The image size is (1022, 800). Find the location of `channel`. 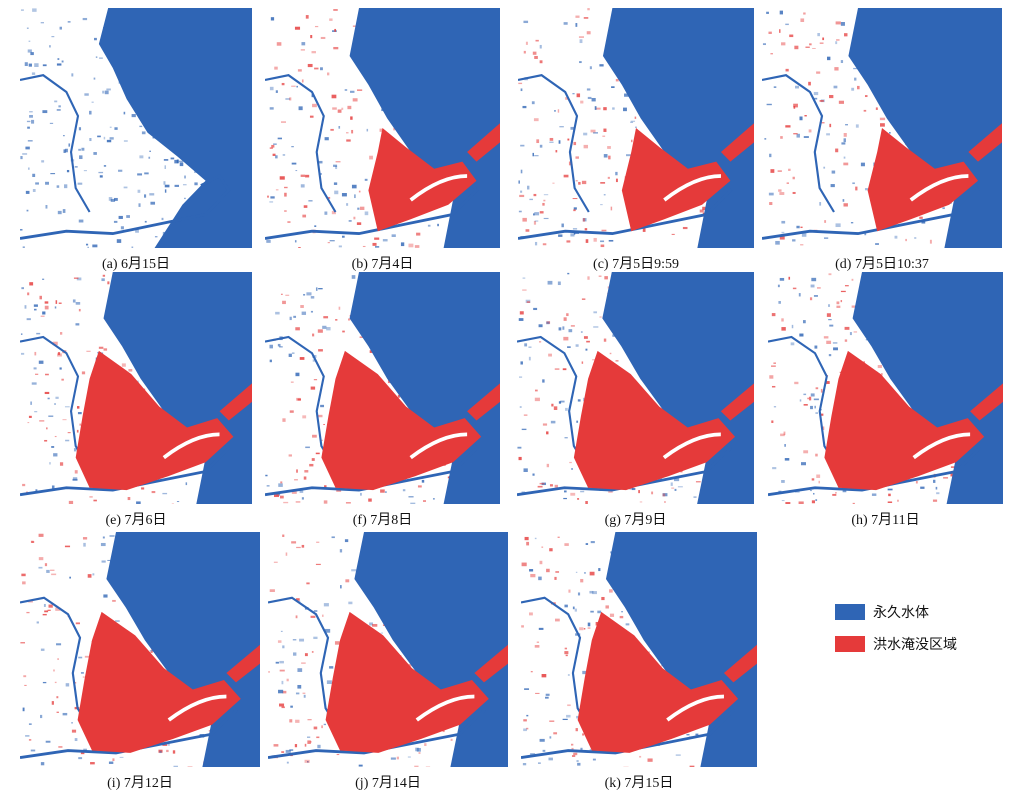

channel is located at coordinates (304, 664).